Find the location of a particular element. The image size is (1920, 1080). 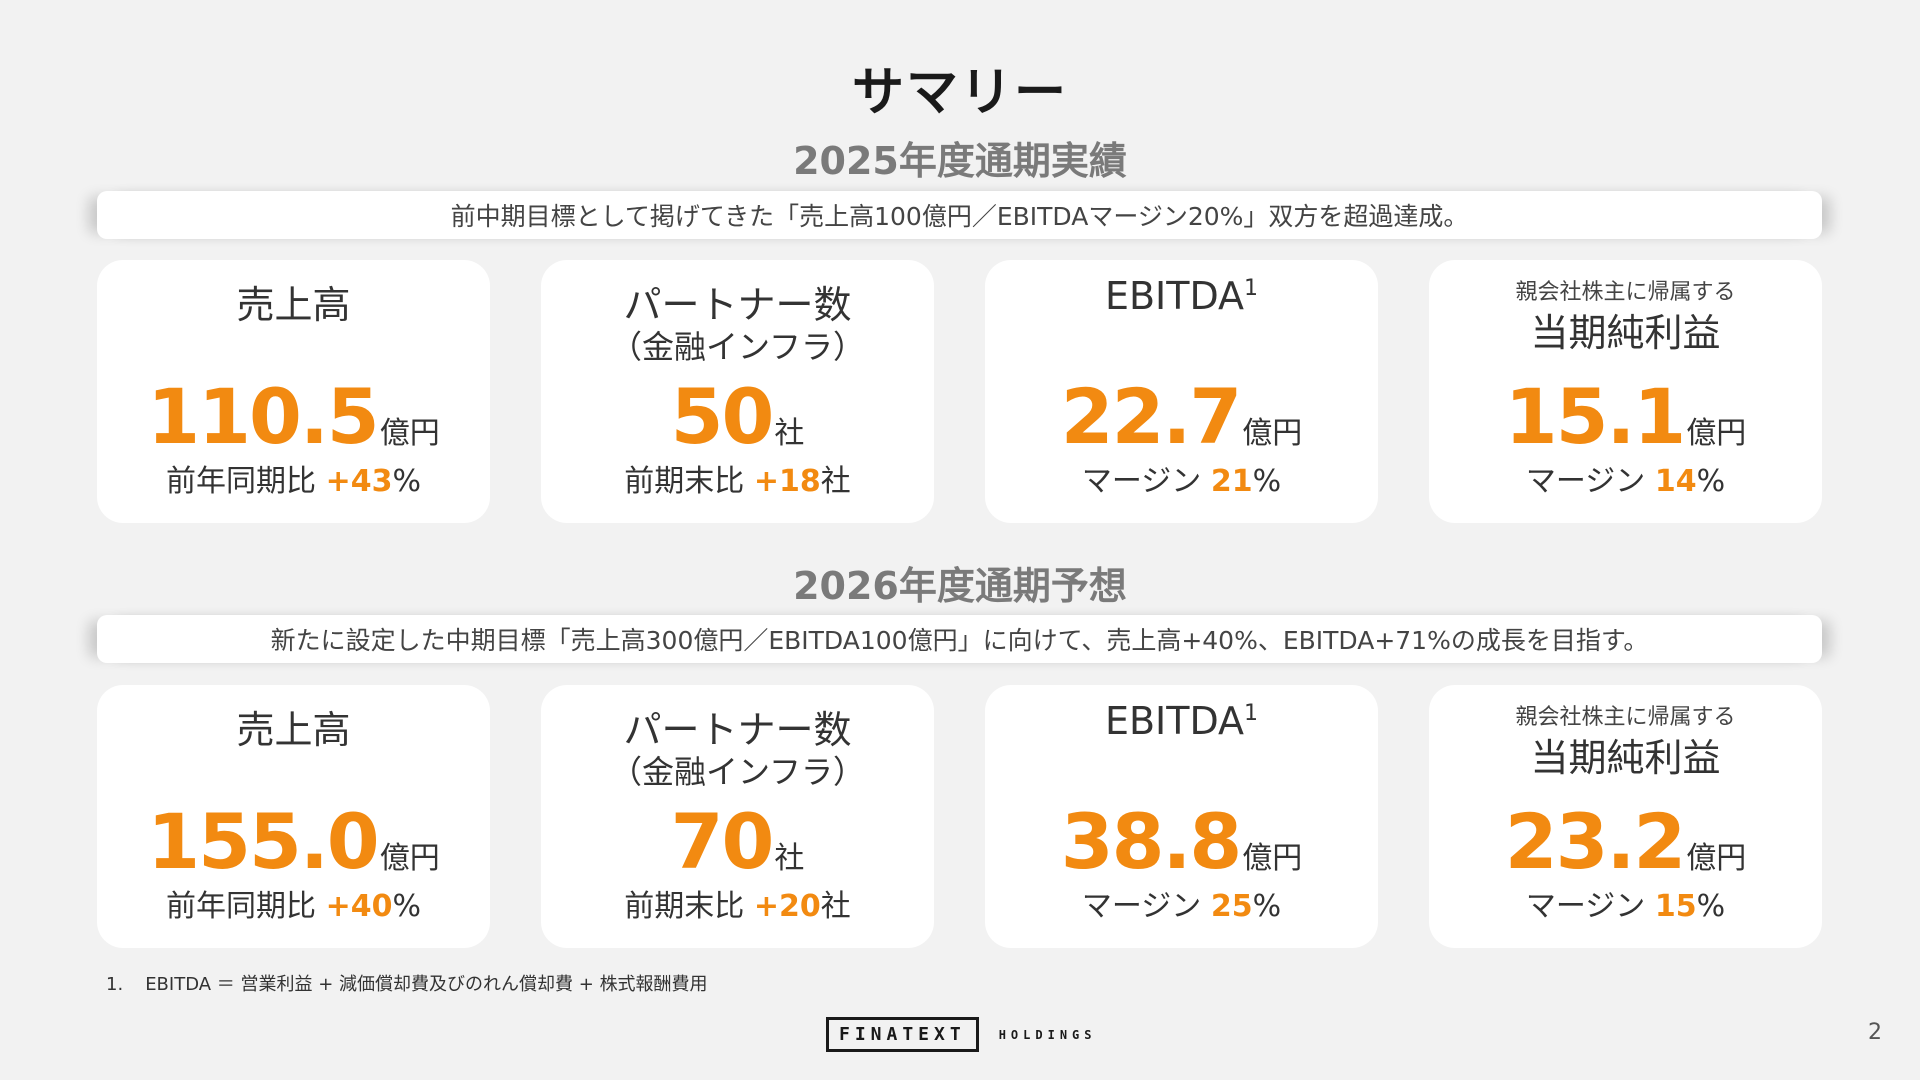

value-row: 155.0億円 is located at coordinates (293, 841).